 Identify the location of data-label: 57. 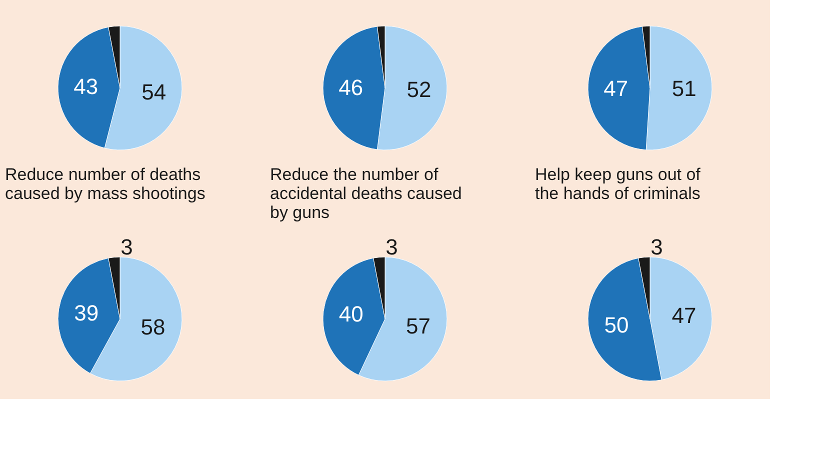
(418, 325).